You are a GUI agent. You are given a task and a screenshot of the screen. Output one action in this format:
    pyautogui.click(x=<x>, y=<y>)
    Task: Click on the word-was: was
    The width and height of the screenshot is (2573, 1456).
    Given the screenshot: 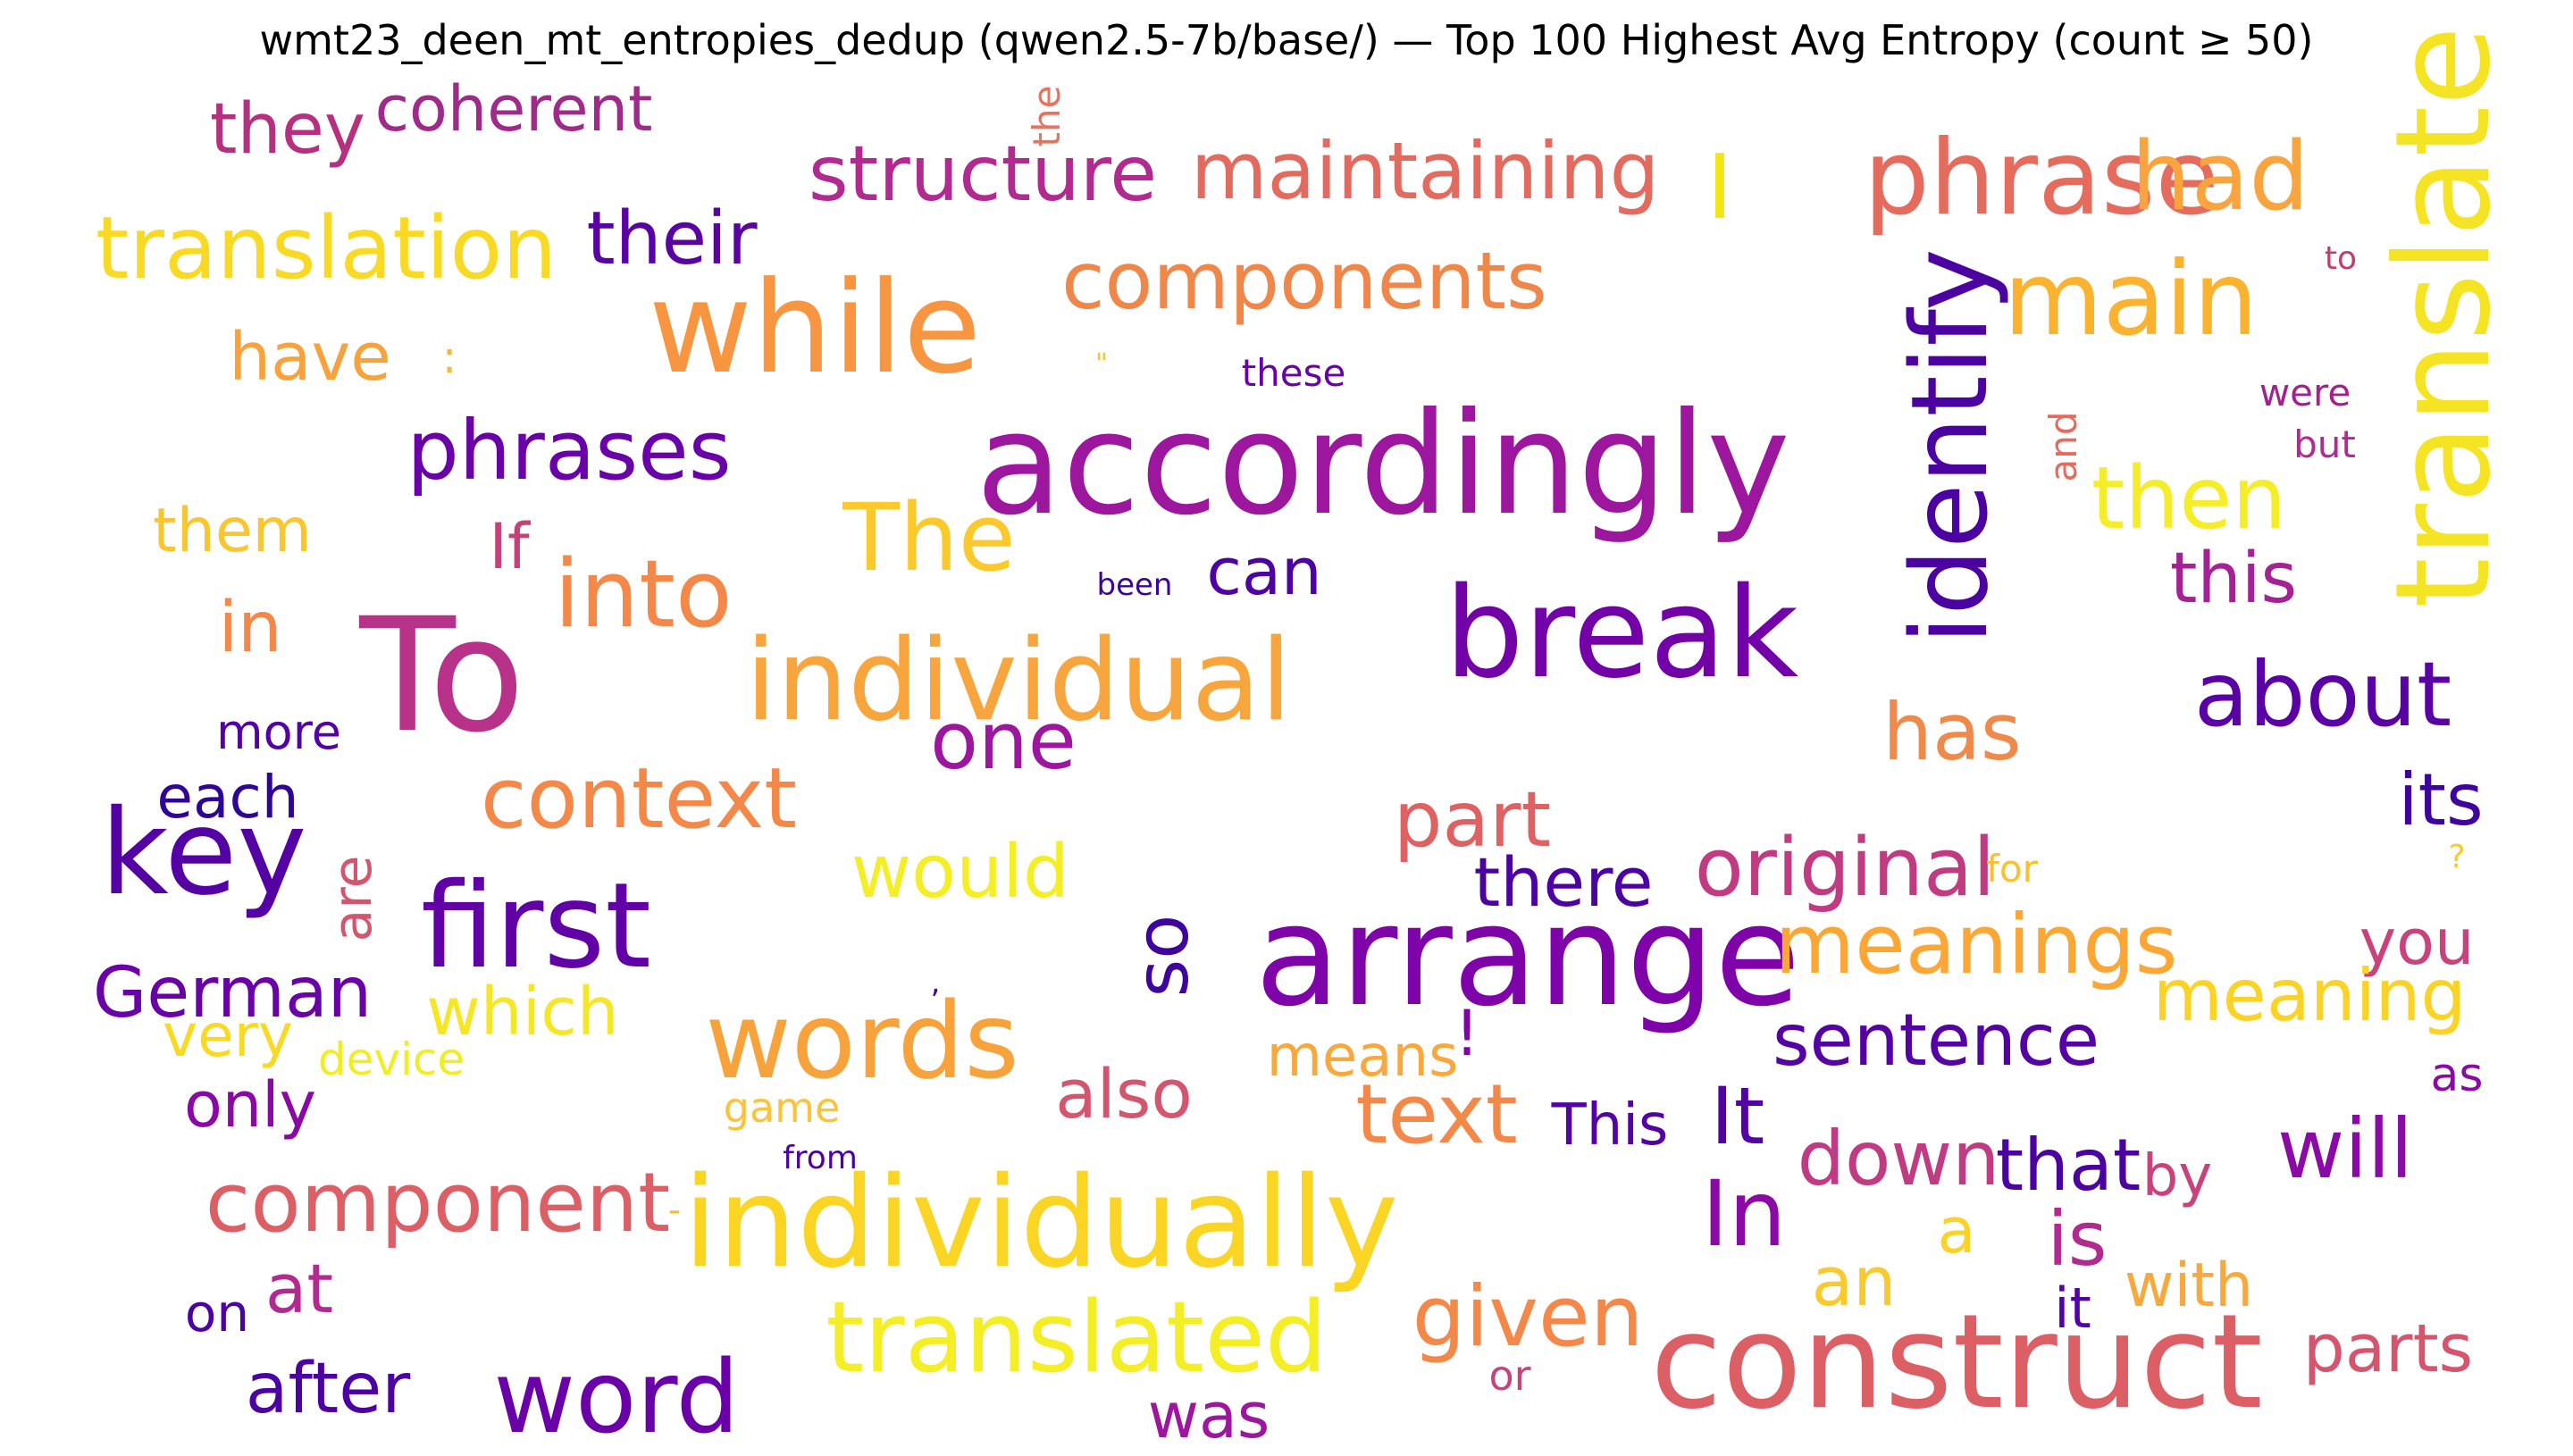 What is the action you would take?
    pyautogui.click(x=1208, y=1415)
    